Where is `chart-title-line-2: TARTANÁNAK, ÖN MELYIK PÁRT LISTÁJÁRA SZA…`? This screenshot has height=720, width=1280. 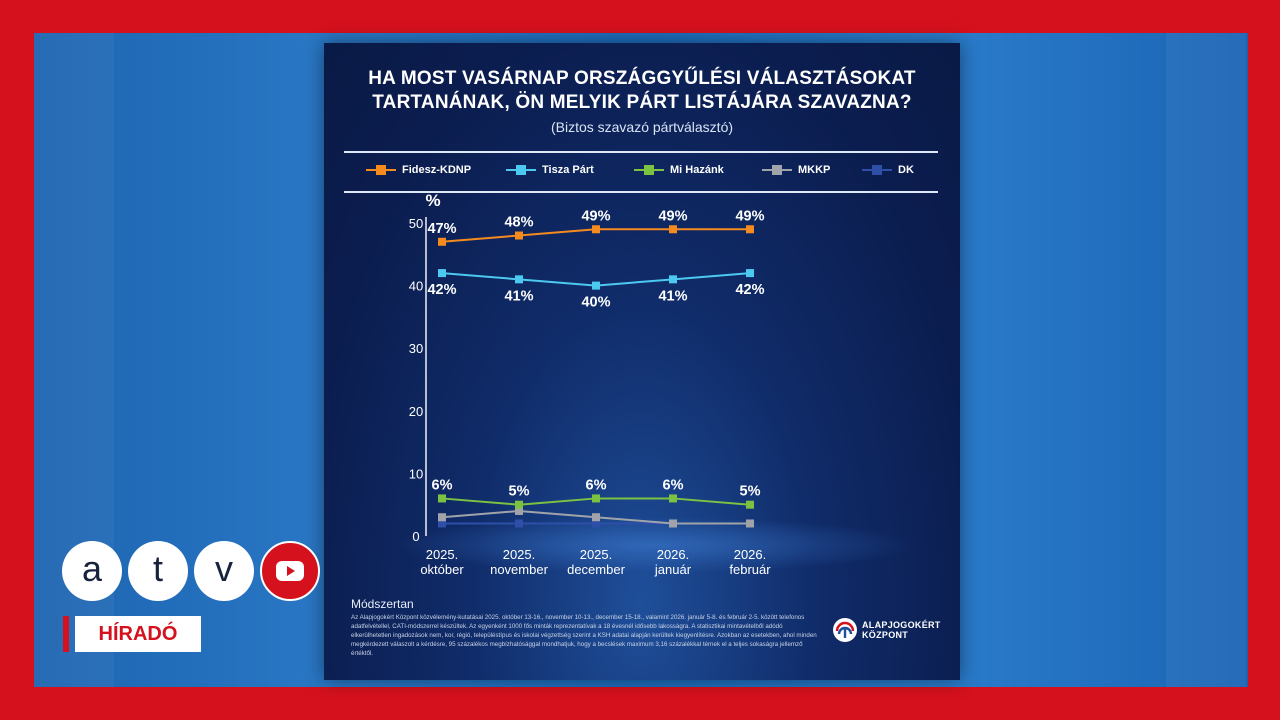 chart-title-line-2: TARTANÁNAK, ÖN MELYIK PÁRT LISTÁJÁRA SZA… is located at coordinates (642, 102).